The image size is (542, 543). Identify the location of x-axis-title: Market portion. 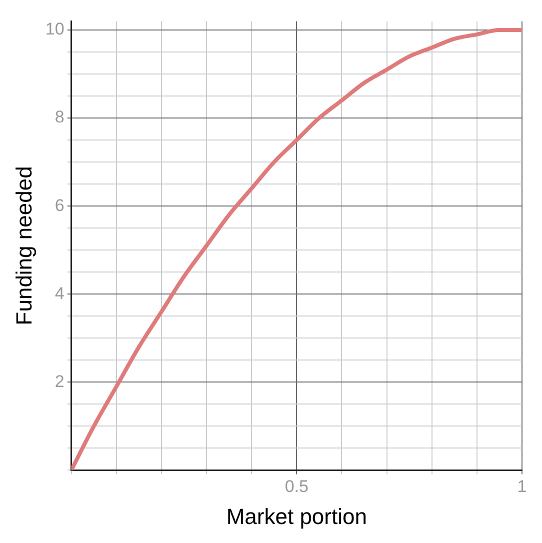
(296, 516).